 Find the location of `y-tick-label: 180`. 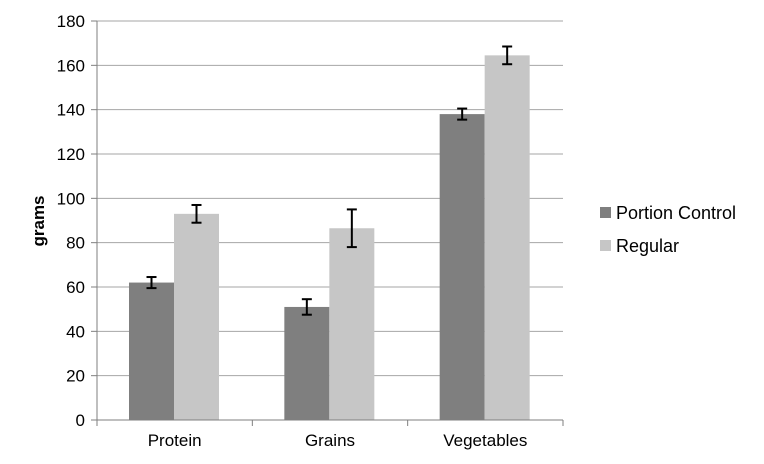

y-tick-label: 180 is located at coordinates (71, 21).